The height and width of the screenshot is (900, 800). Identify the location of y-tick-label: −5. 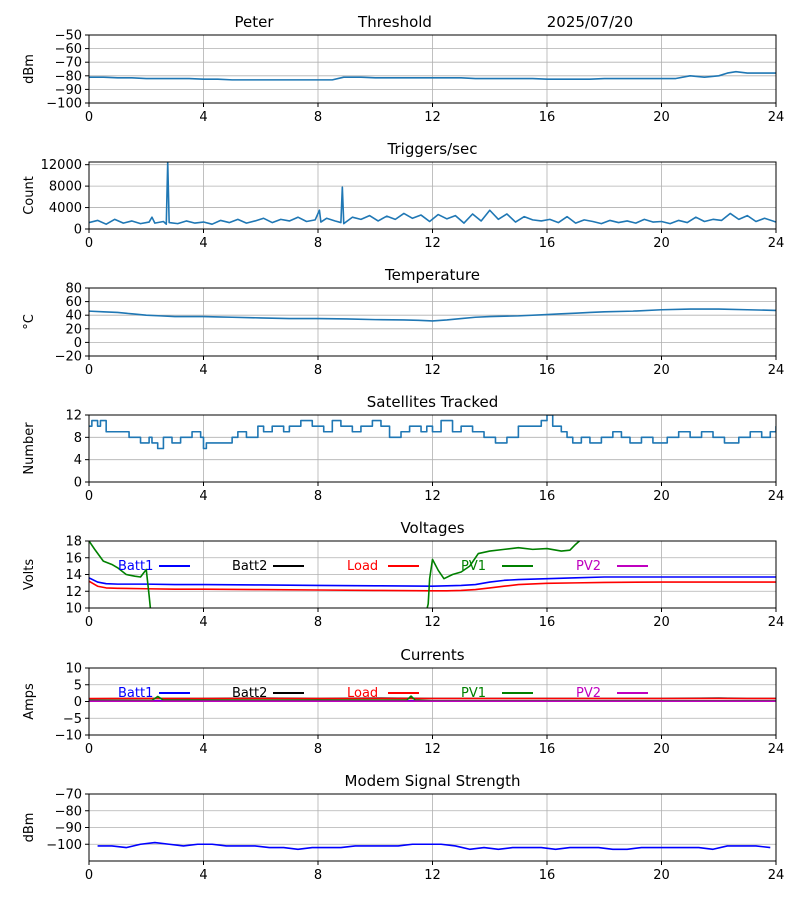
(72, 719).